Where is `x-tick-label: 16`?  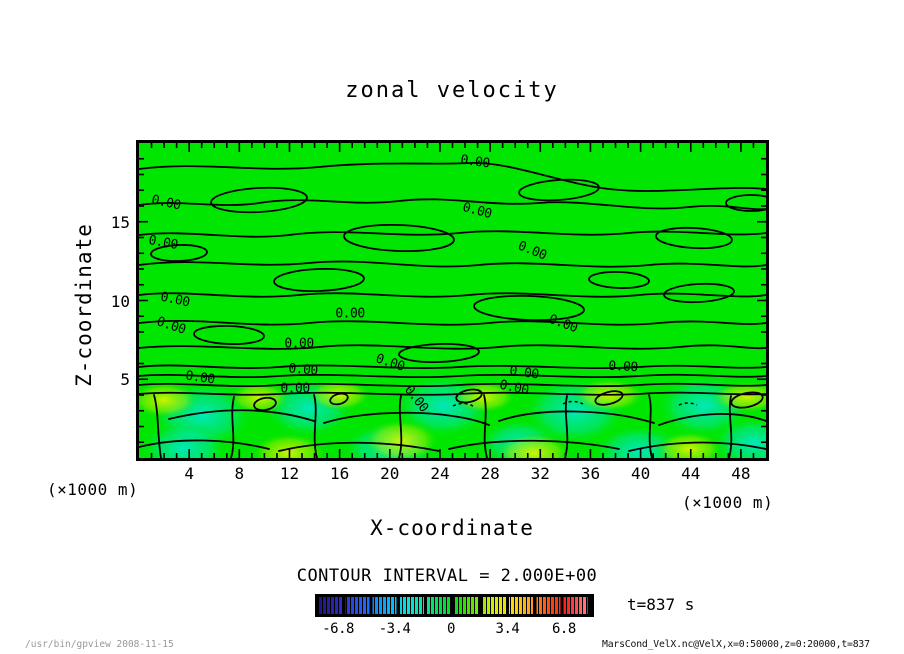 x-tick-label: 16 is located at coordinates (339, 473).